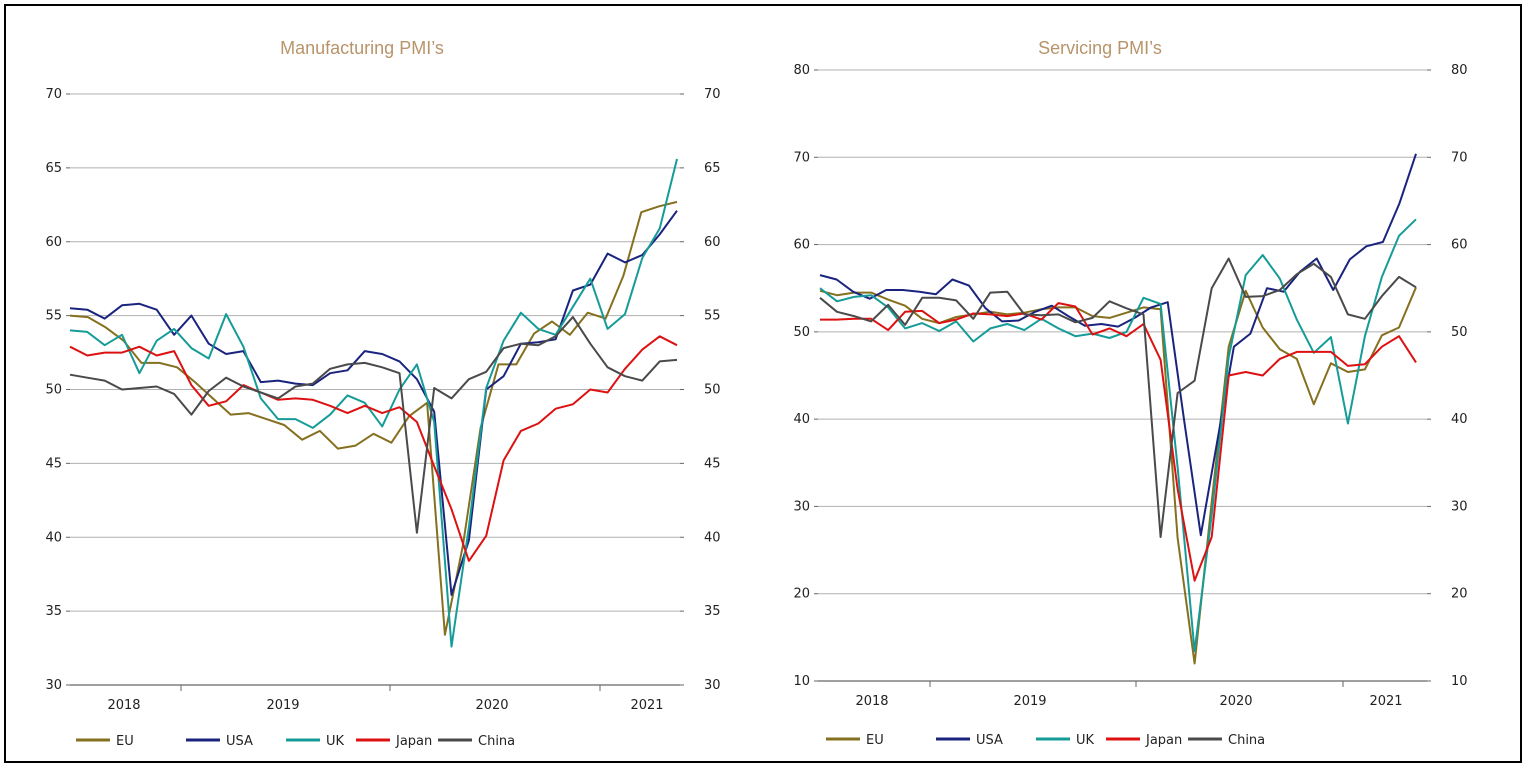 Image resolution: width=1530 pixels, height=771 pixels. Describe the element at coordinates (53, 463) in the screenshot. I see `y-tick-label-left: 45` at that location.